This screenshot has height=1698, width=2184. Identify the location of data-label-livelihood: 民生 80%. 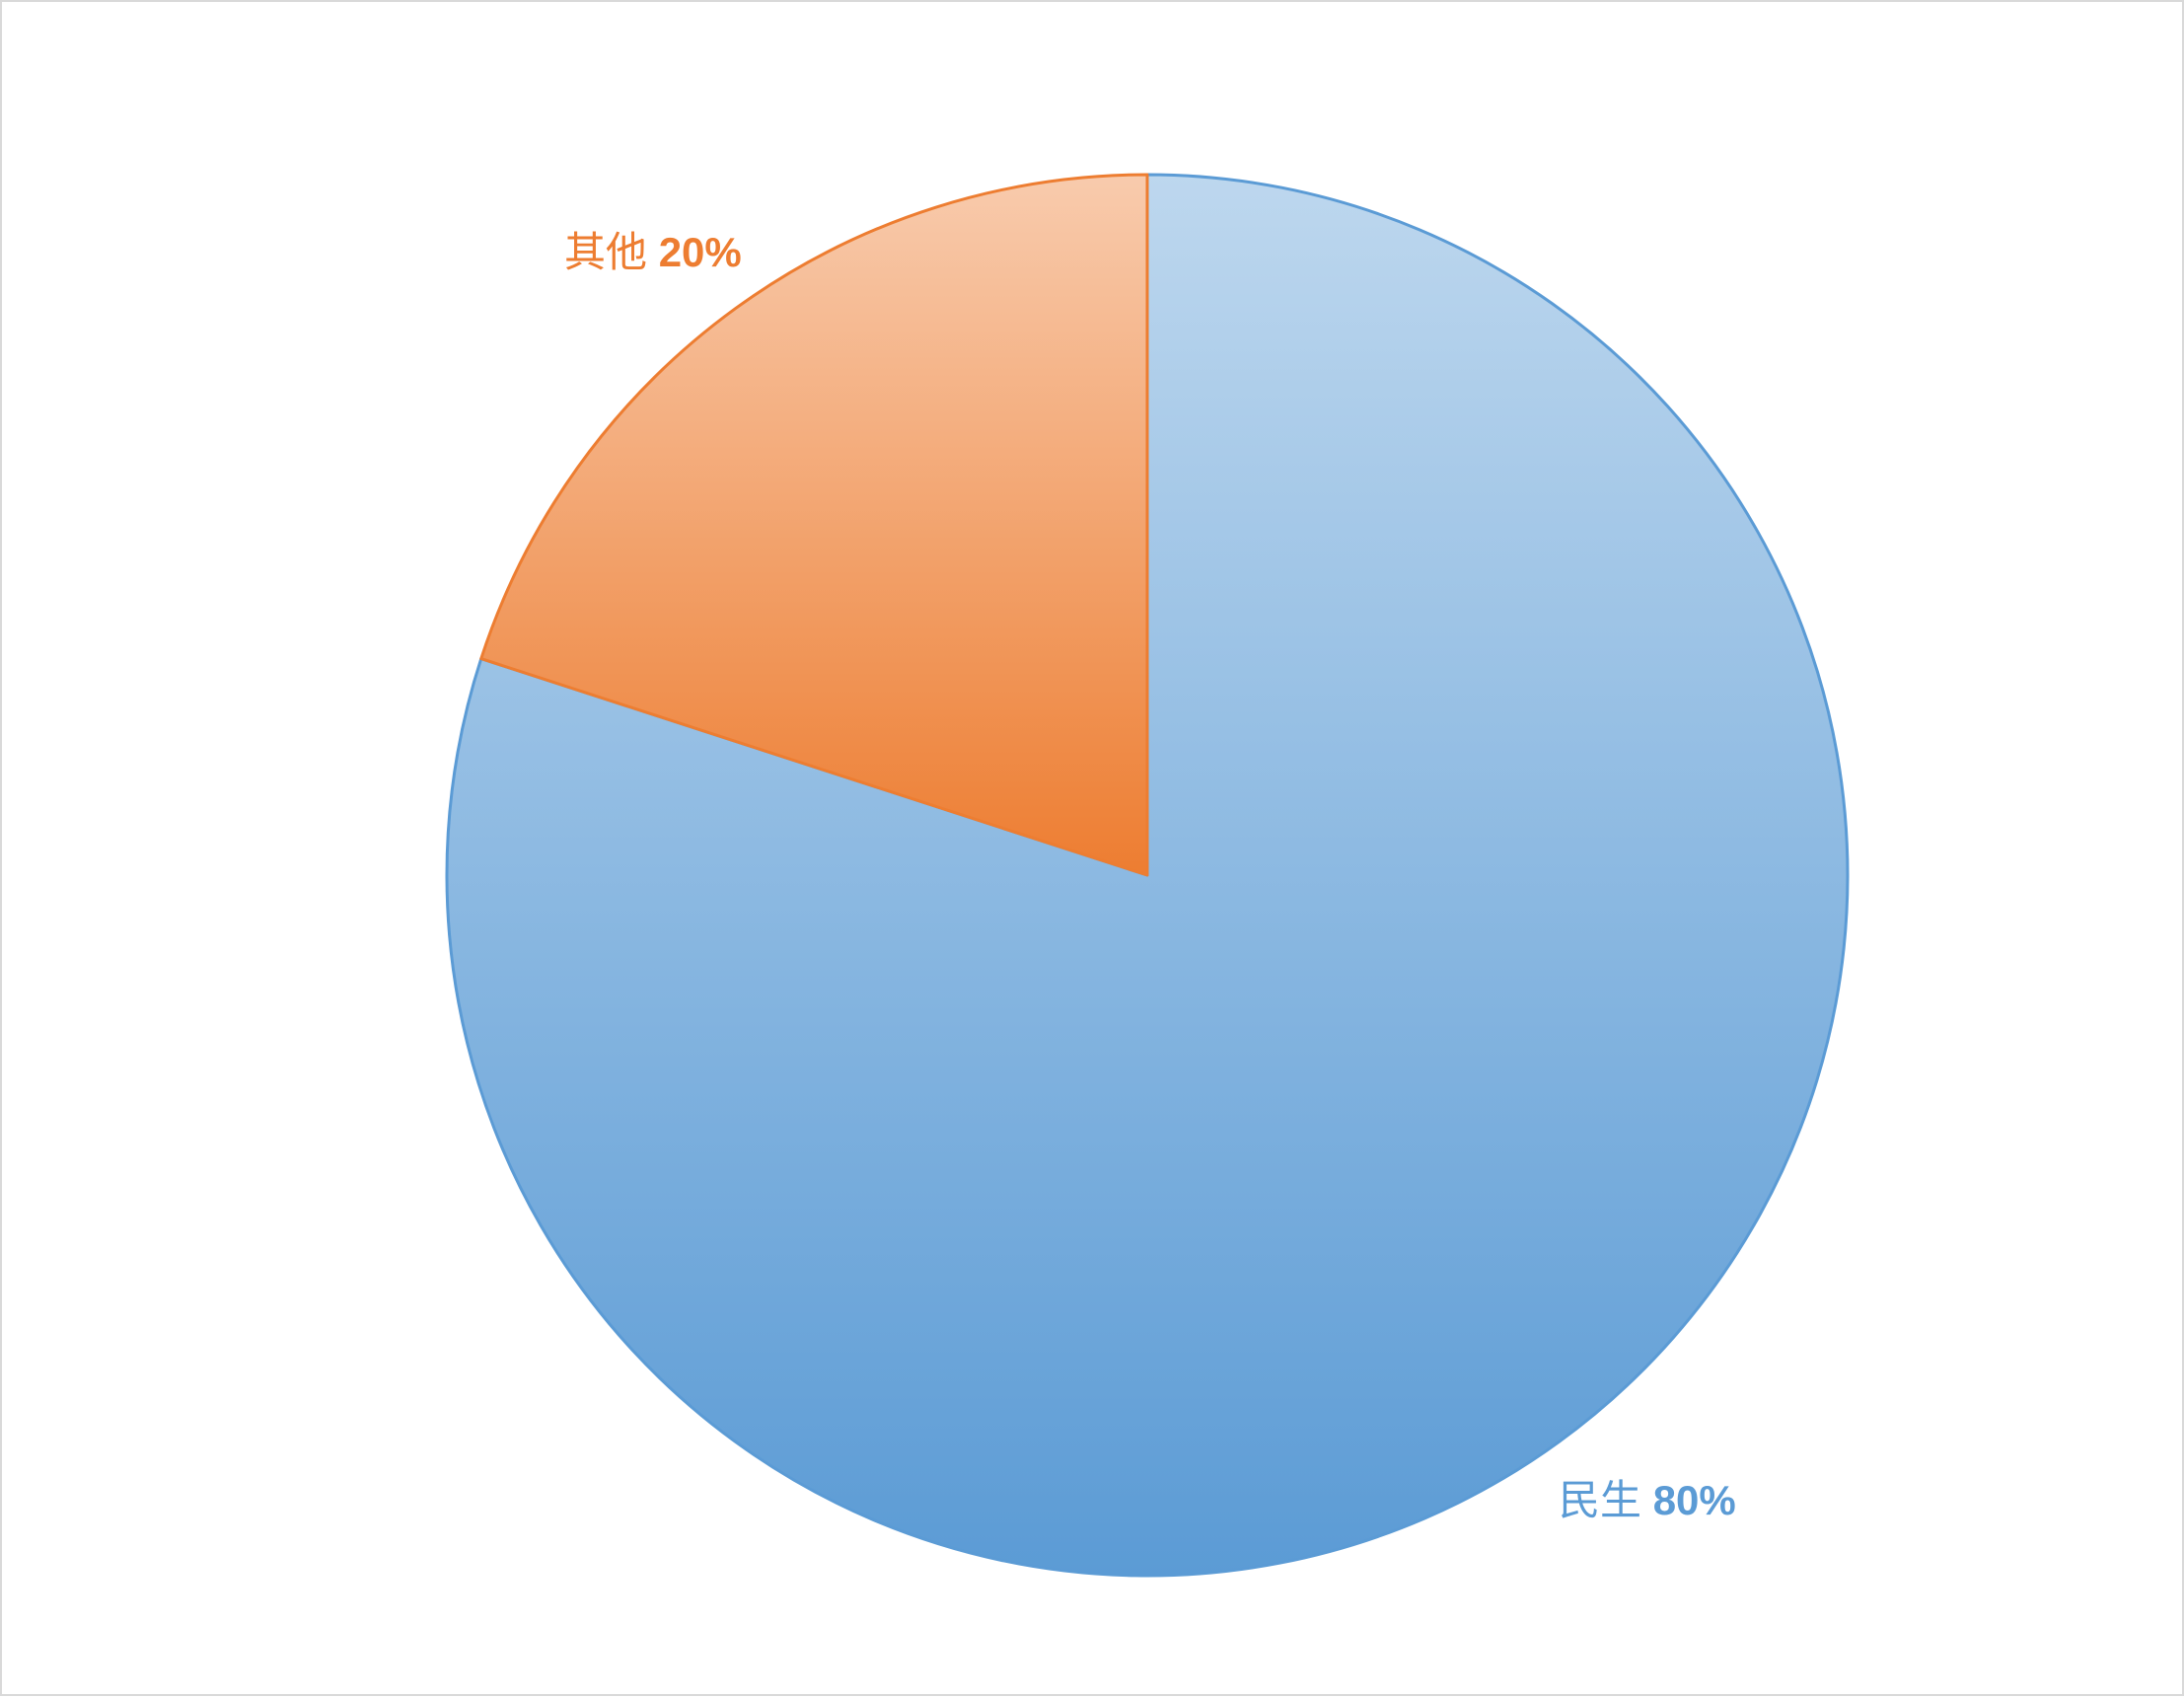
(1647, 1500).